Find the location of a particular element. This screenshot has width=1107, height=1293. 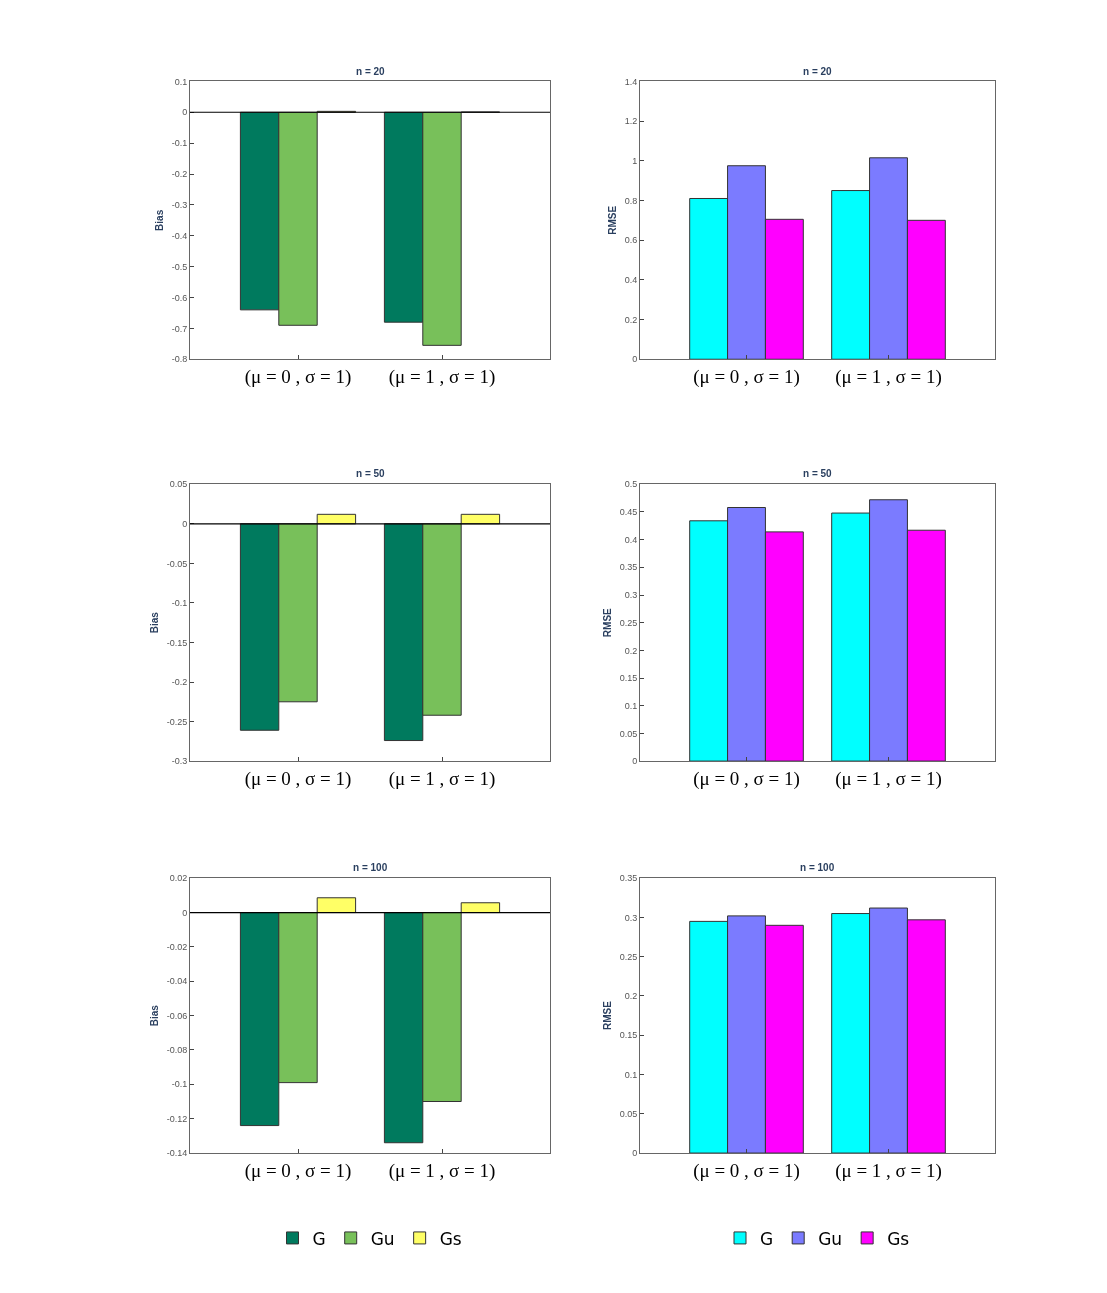

y-tick-label: -0.04 is located at coordinates (177, 981).